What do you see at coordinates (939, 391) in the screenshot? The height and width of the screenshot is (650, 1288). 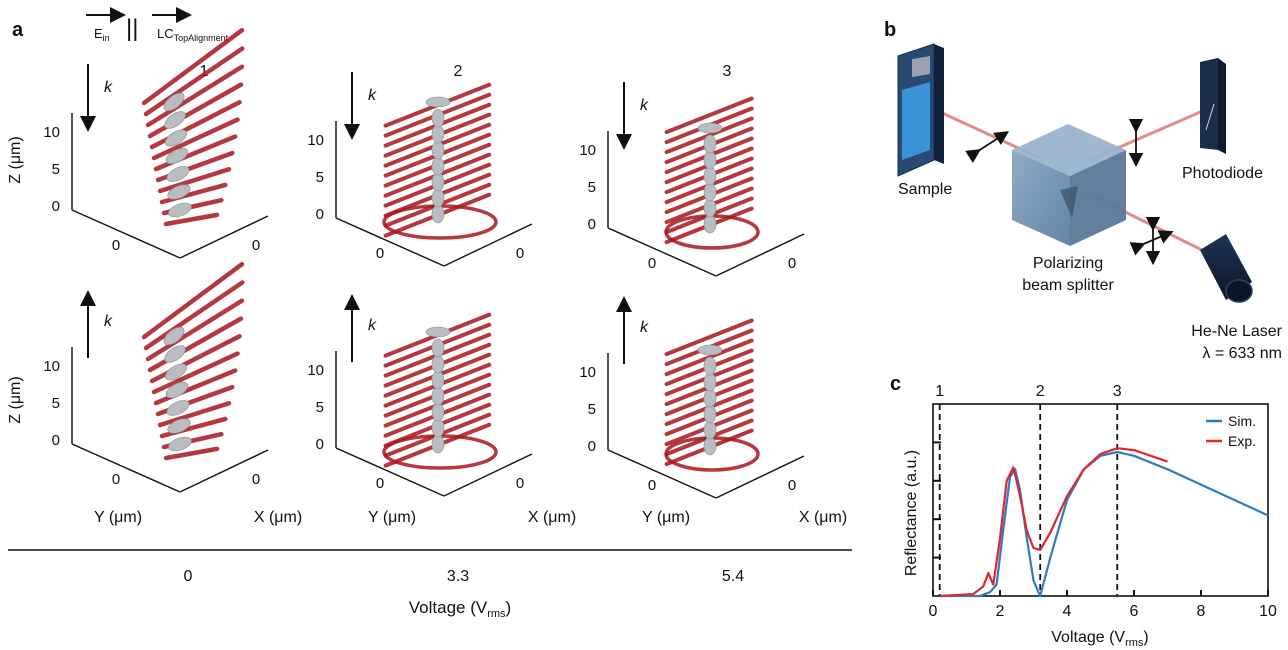 I see `marker-label-1: 1` at bounding box center [939, 391].